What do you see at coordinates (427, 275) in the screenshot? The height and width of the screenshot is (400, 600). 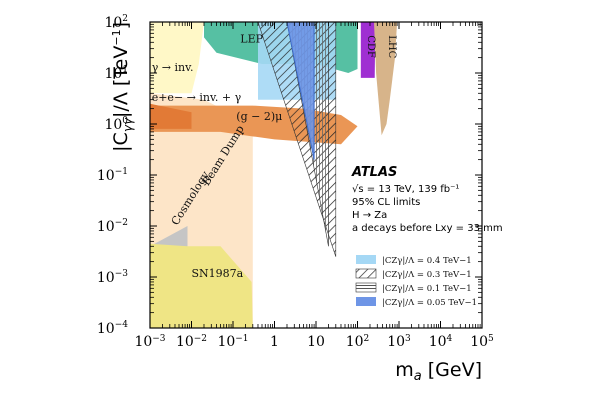 I see `legend-label-2: |CZγ|/Λ = 0.3 TeV−1` at bounding box center [427, 275].